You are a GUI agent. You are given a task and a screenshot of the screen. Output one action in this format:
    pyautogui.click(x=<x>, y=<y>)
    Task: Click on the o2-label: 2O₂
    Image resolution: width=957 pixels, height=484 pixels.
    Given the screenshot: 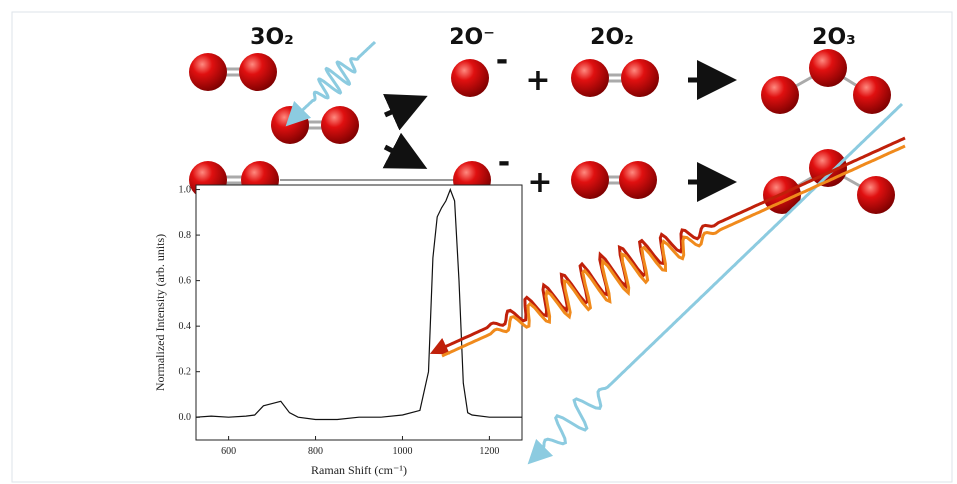 What is the action you would take?
    pyautogui.click(x=612, y=37)
    